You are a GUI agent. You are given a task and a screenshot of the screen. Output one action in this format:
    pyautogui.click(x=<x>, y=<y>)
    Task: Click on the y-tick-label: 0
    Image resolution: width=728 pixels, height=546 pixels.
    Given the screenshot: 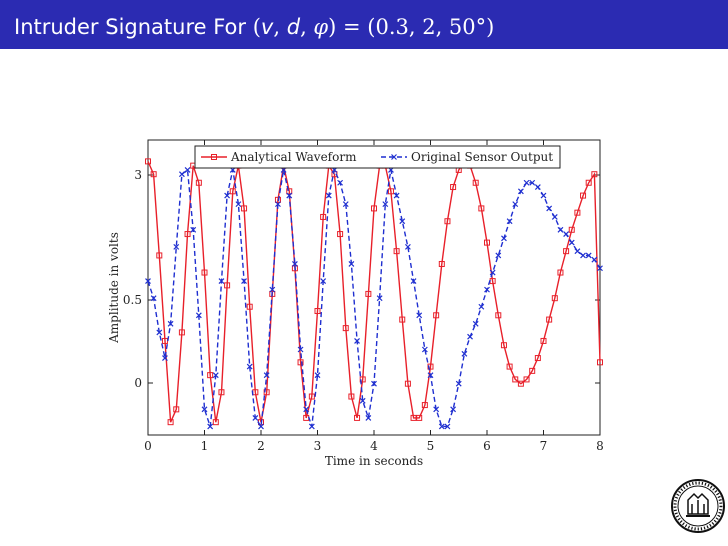 What is the action you would take?
    pyautogui.click(x=138, y=383)
    